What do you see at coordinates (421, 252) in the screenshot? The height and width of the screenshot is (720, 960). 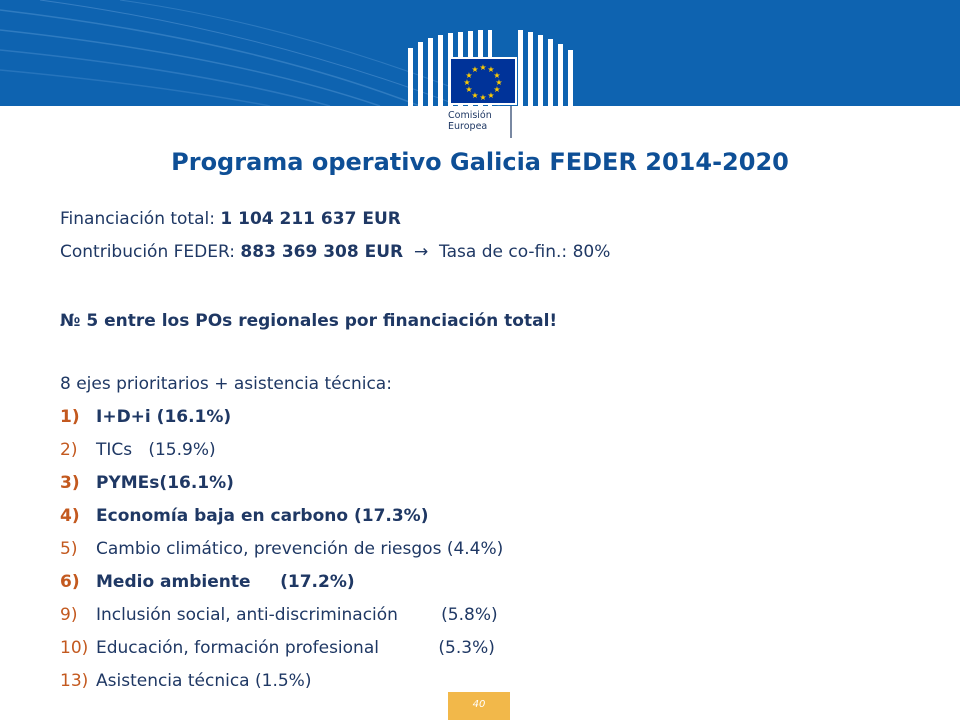 I see `arrow-icon: →` at bounding box center [421, 252].